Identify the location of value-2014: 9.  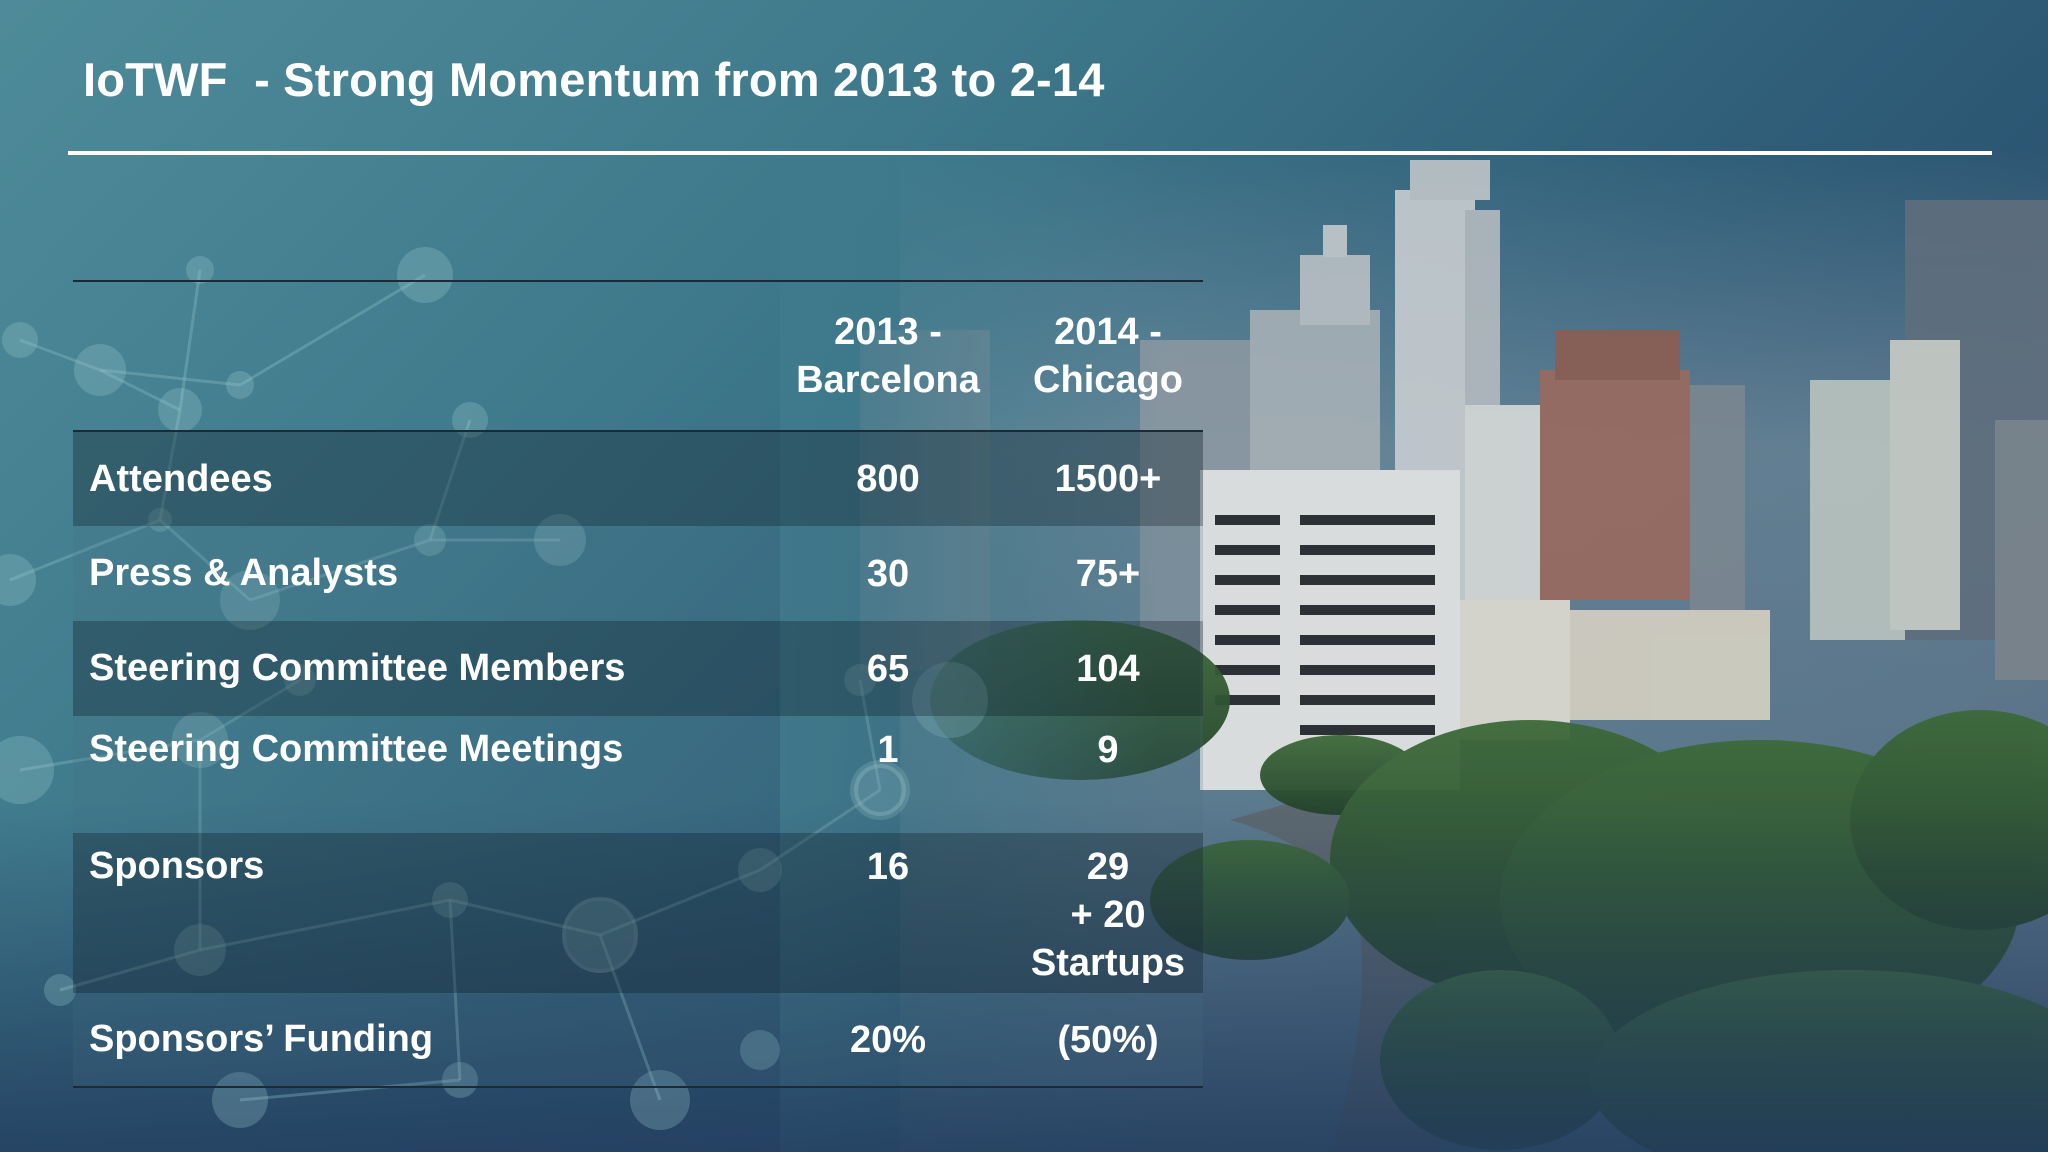
(1108, 750).